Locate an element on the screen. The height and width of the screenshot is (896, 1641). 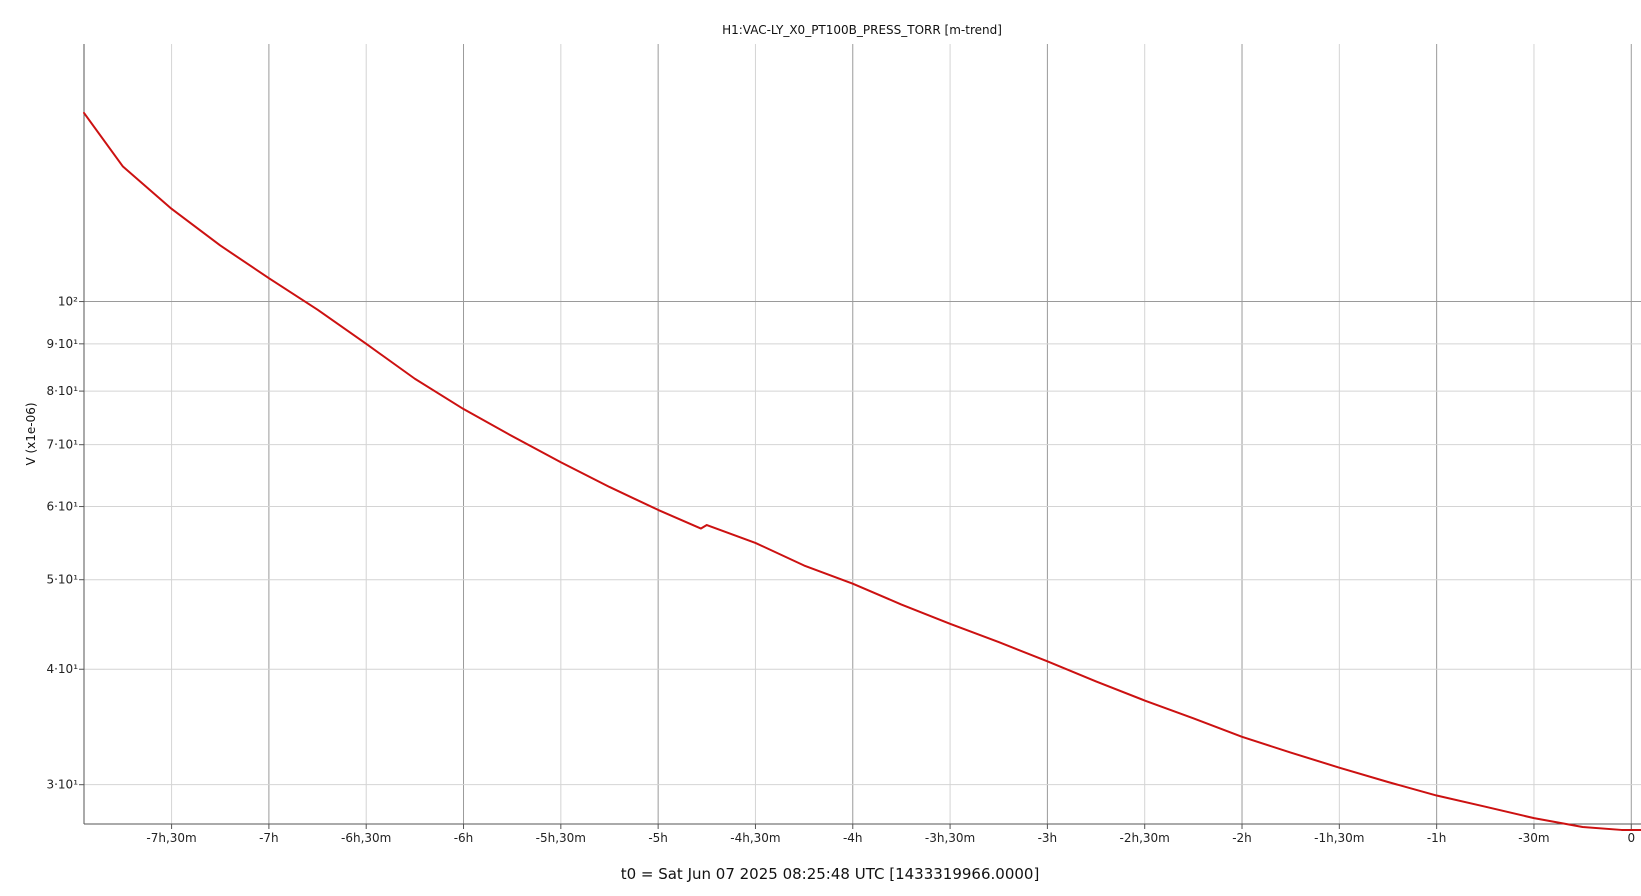
y-tick-label: 5·10¹ is located at coordinates (62, 580).